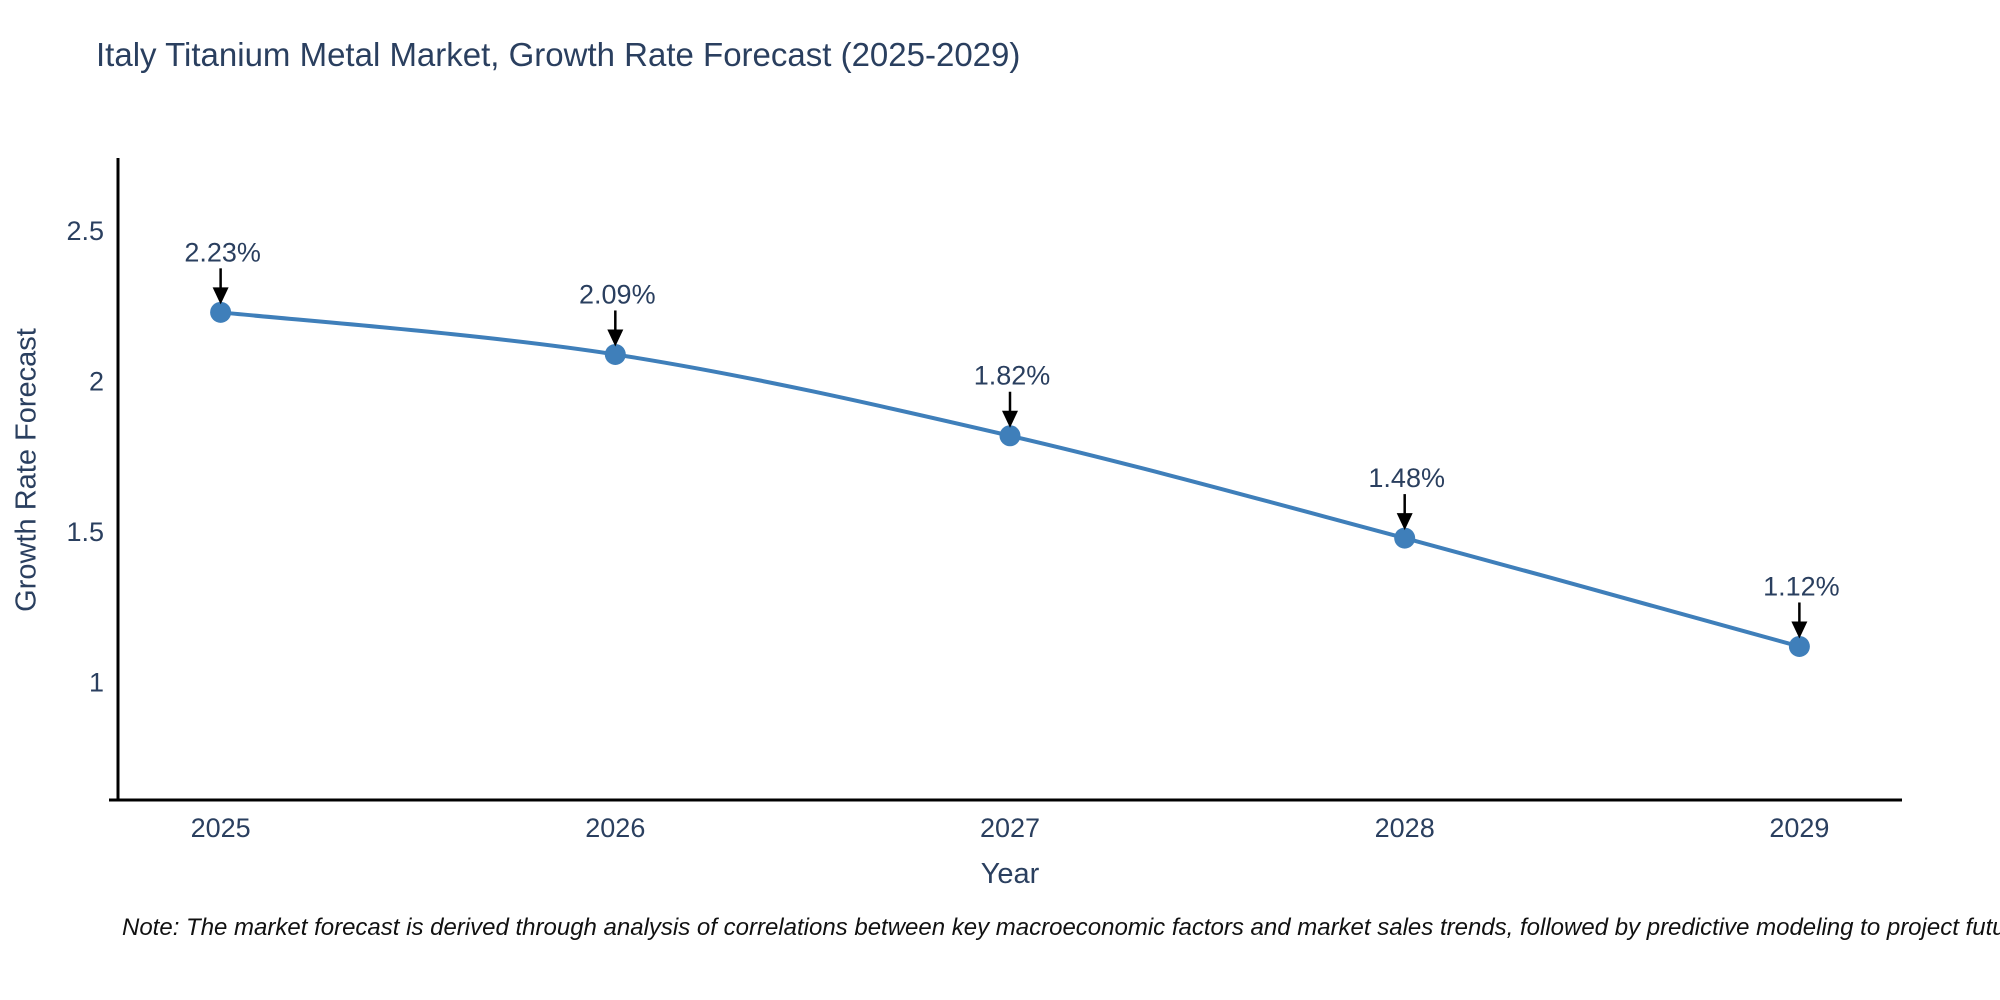 This screenshot has width=2000, height=1000. I want to click on y-tick-label: 2, so click(96, 382).